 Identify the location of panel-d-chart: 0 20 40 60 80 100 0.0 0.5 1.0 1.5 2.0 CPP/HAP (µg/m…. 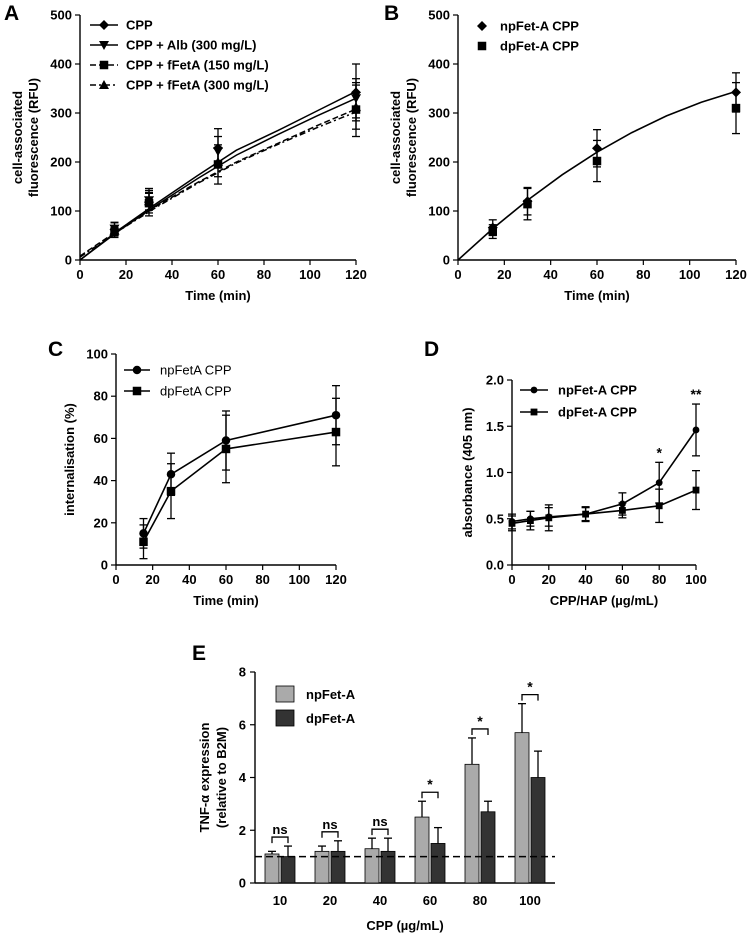
(583, 491).